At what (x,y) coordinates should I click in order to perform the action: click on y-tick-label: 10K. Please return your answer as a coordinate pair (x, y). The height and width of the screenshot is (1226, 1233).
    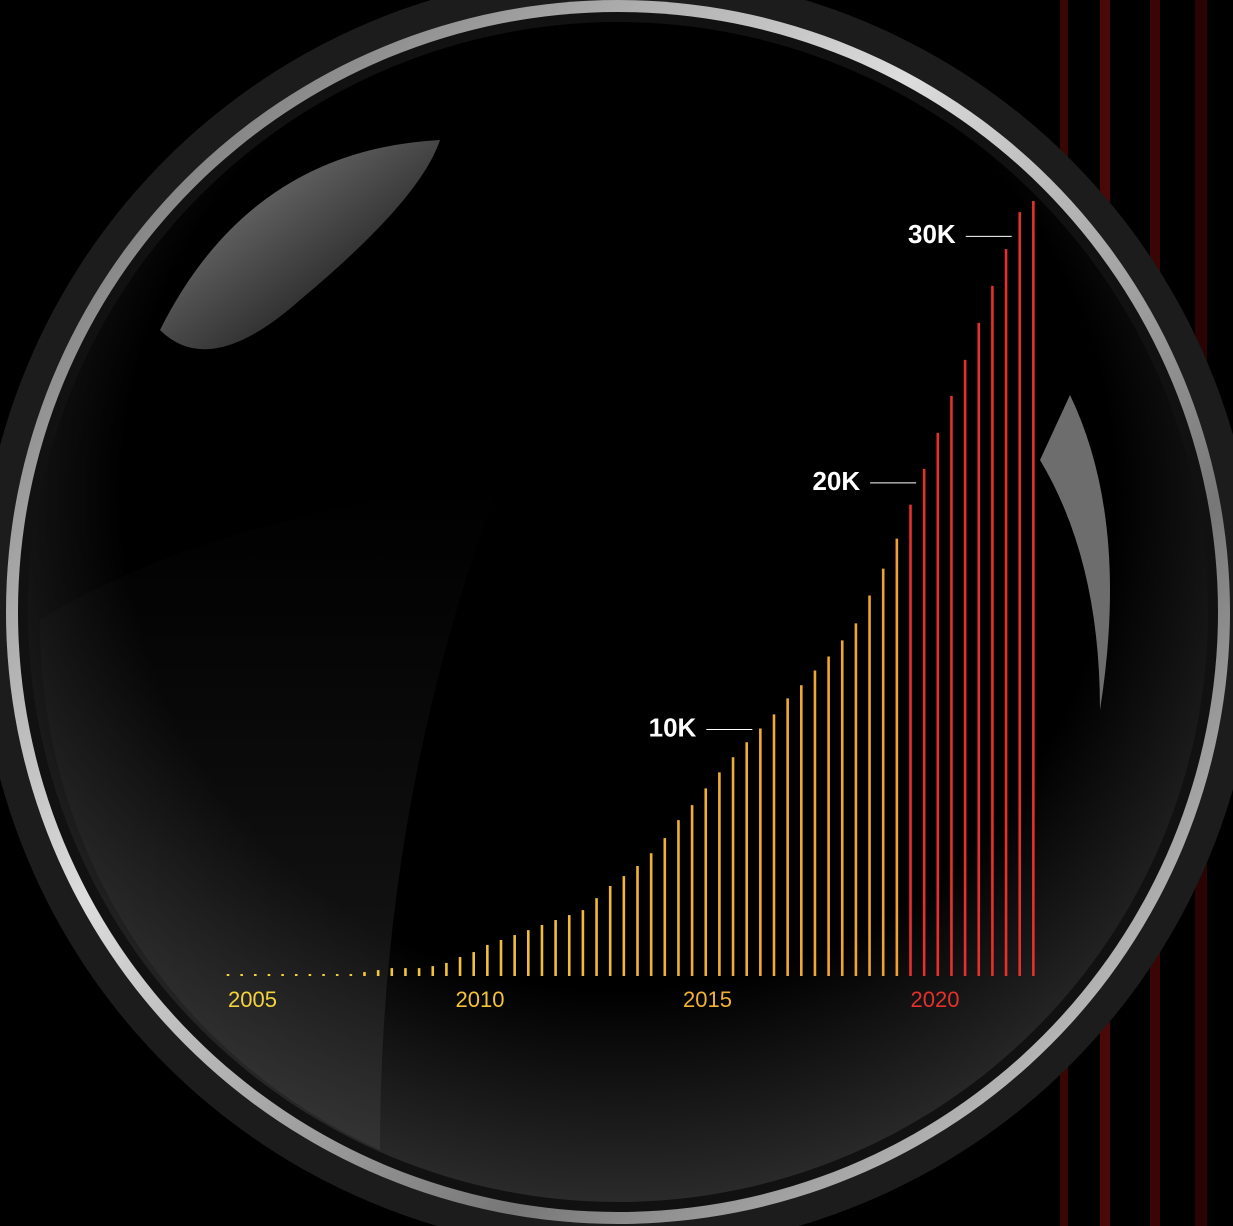
    Looking at the image, I should click on (673, 727).